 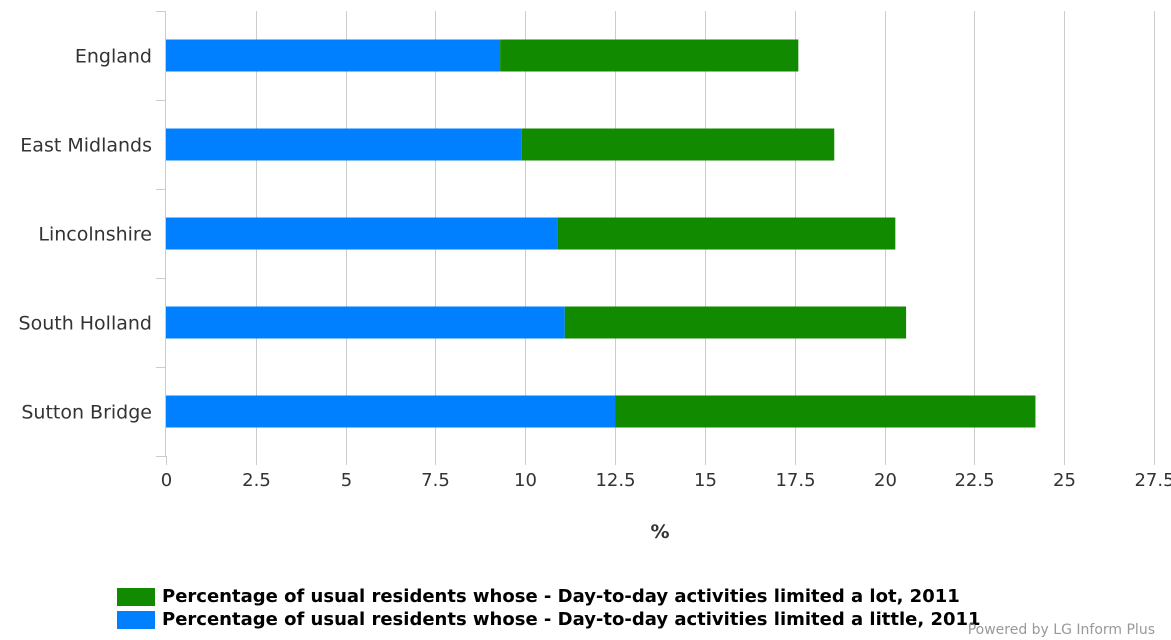 What do you see at coordinates (974, 480) in the screenshot?
I see `x-tick-label: 22.5` at bounding box center [974, 480].